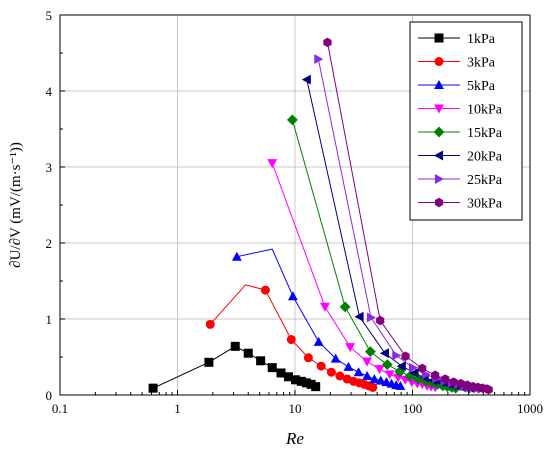 This screenshot has width=550, height=462. What do you see at coordinates (481, 86) in the screenshot?
I see `legend-label: 5kPa` at bounding box center [481, 86].